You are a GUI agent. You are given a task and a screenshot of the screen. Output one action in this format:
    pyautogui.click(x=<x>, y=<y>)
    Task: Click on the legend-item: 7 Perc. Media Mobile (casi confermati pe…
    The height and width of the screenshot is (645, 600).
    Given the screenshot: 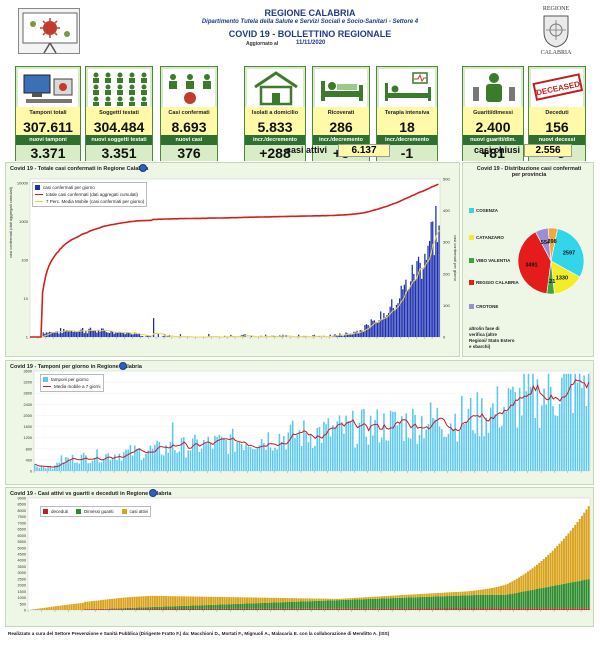 What is the action you would take?
    pyautogui.click(x=89, y=201)
    